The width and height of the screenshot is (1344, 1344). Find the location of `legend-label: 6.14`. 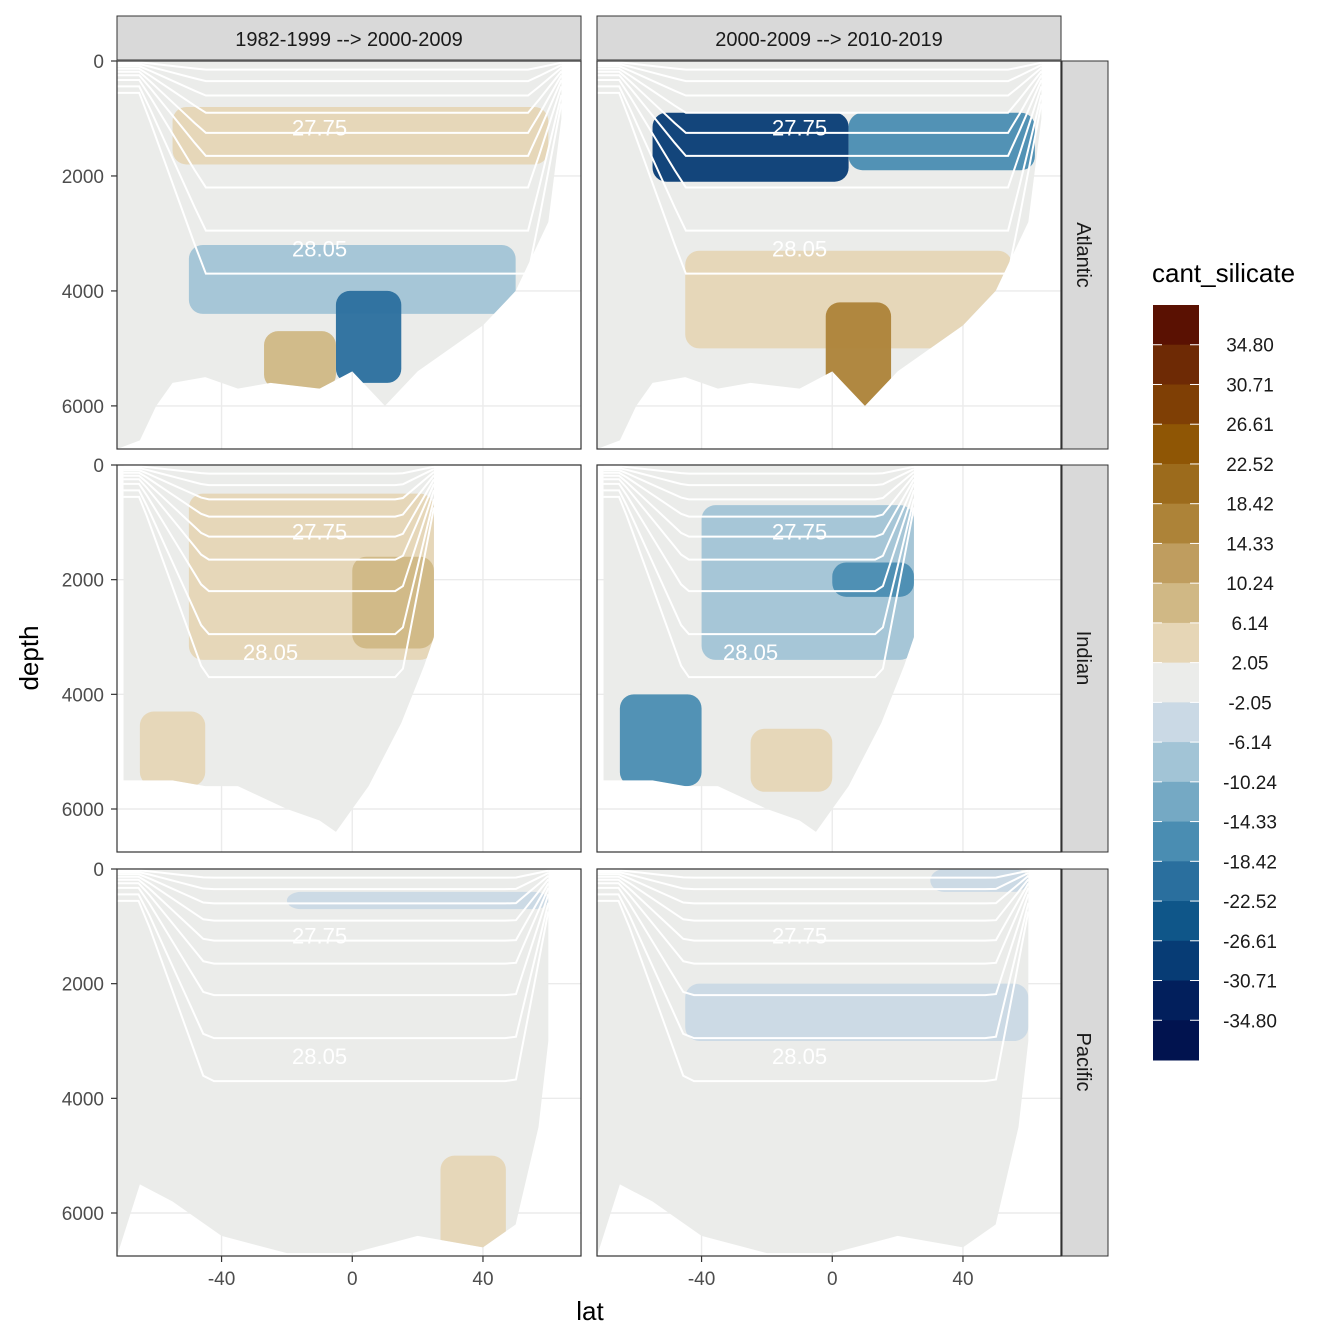

legend-label: 6.14 is located at coordinates (1250, 624).